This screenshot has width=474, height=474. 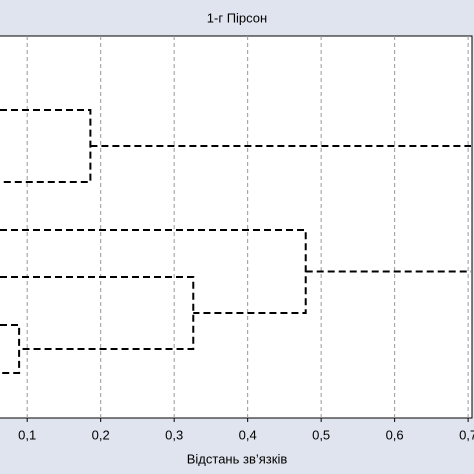 I want to click on x-tick-label: 0,3, so click(x=174, y=434).